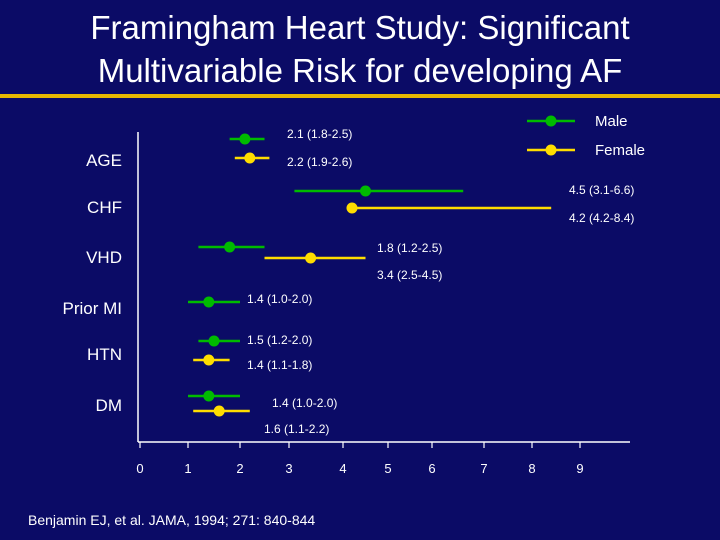 The width and height of the screenshot is (720, 540). What do you see at coordinates (187, 468) in the screenshot?
I see `x-tick-label-1: 1` at bounding box center [187, 468].